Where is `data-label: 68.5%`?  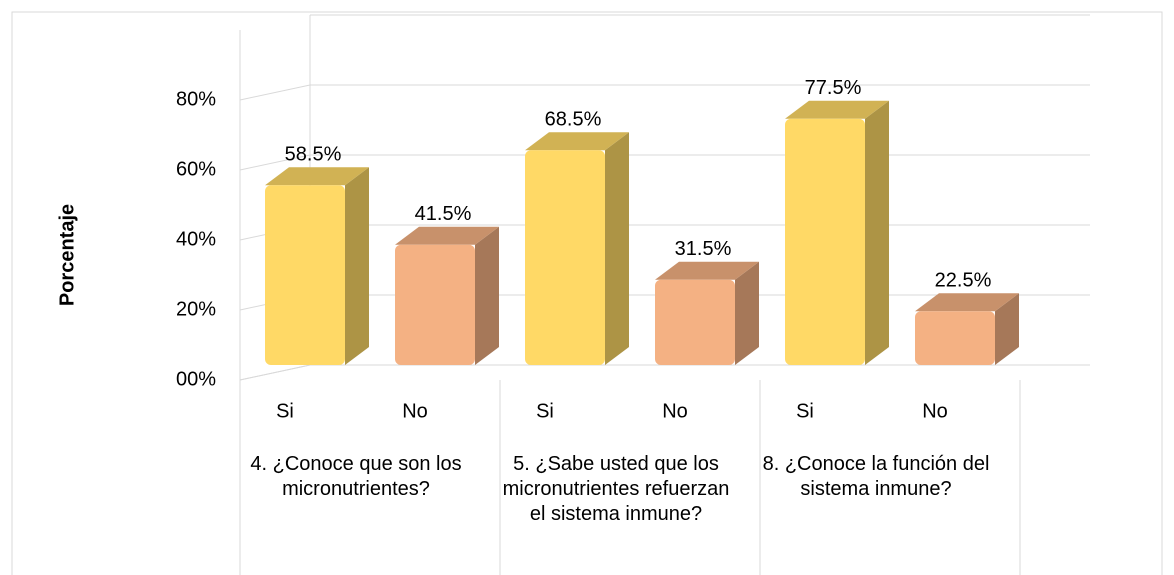 data-label: 68.5% is located at coordinates (573, 120).